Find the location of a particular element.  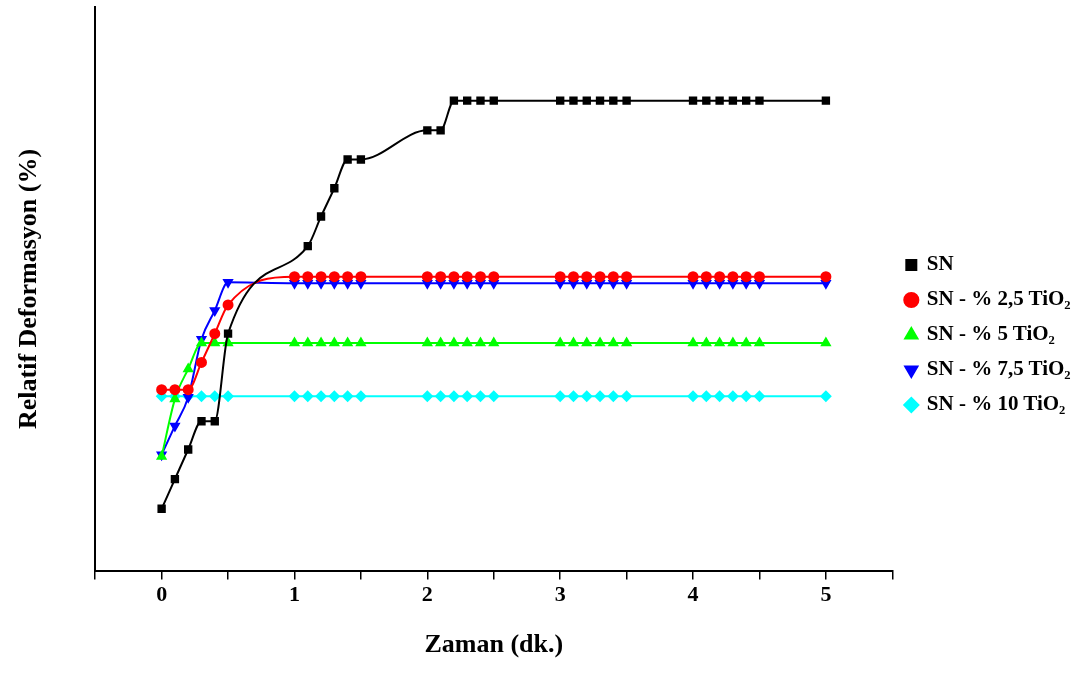

legend-label: SN - % 7,5 TiO₂ is located at coordinates (998, 368).